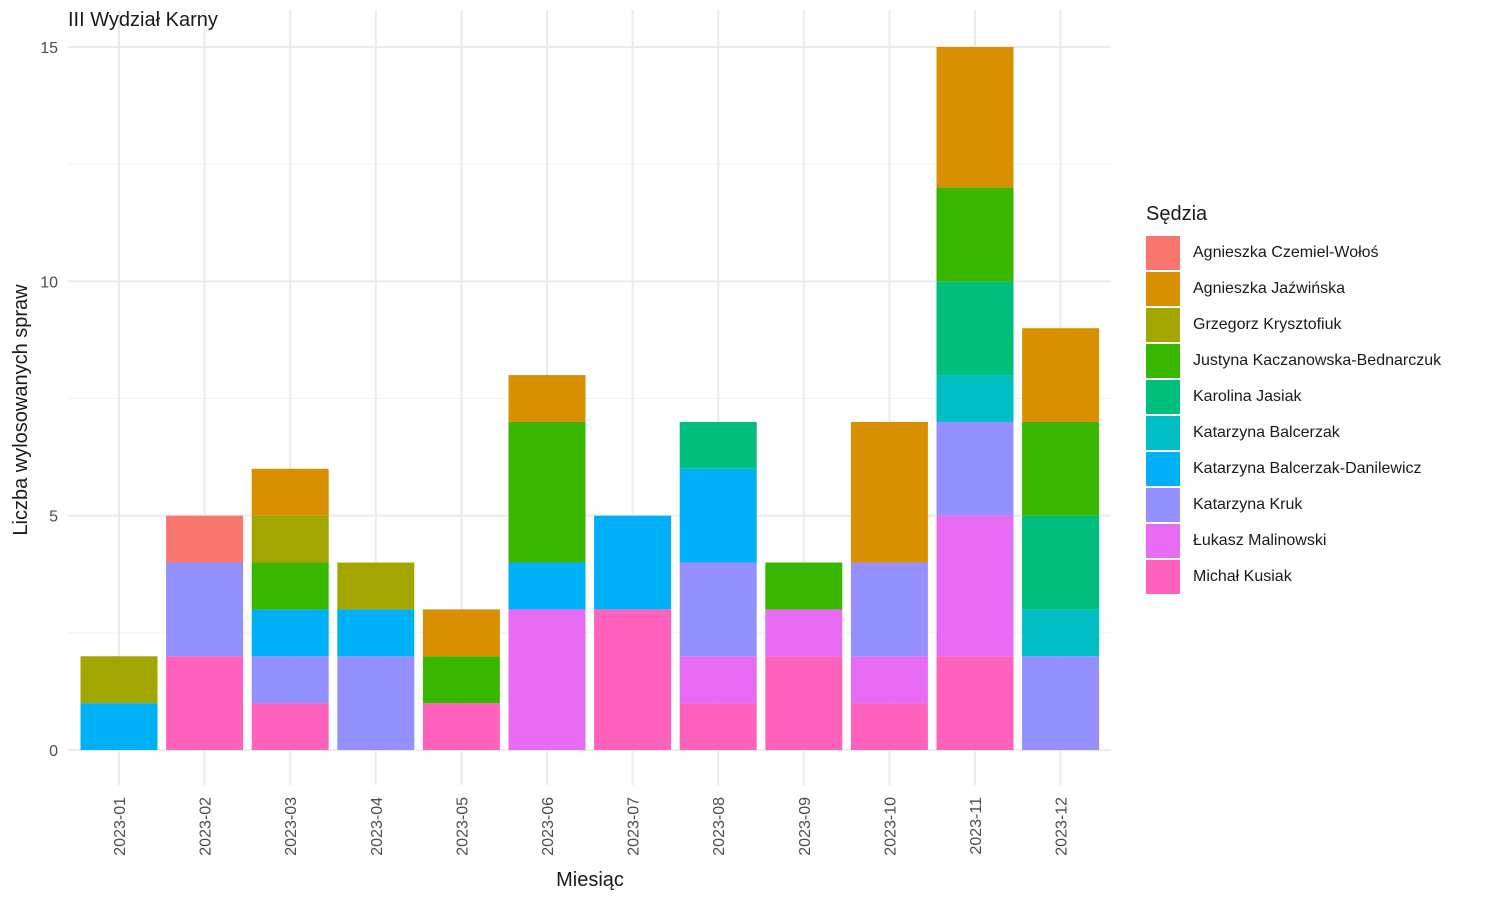 This screenshot has width=1500, height=900. I want to click on x-axis-title: Miesiąc, so click(590, 880).